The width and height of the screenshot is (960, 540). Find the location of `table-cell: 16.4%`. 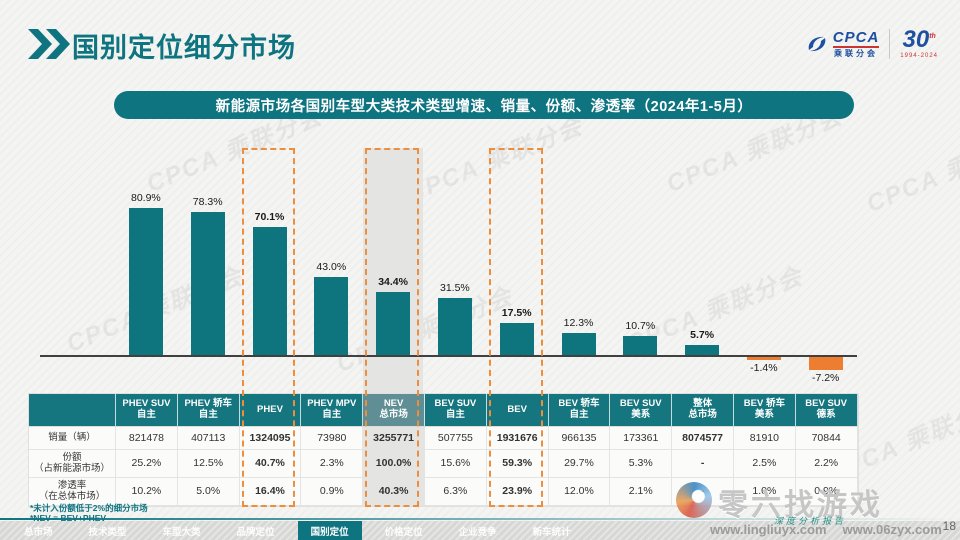

table-cell: 16.4% is located at coordinates (270, 492).